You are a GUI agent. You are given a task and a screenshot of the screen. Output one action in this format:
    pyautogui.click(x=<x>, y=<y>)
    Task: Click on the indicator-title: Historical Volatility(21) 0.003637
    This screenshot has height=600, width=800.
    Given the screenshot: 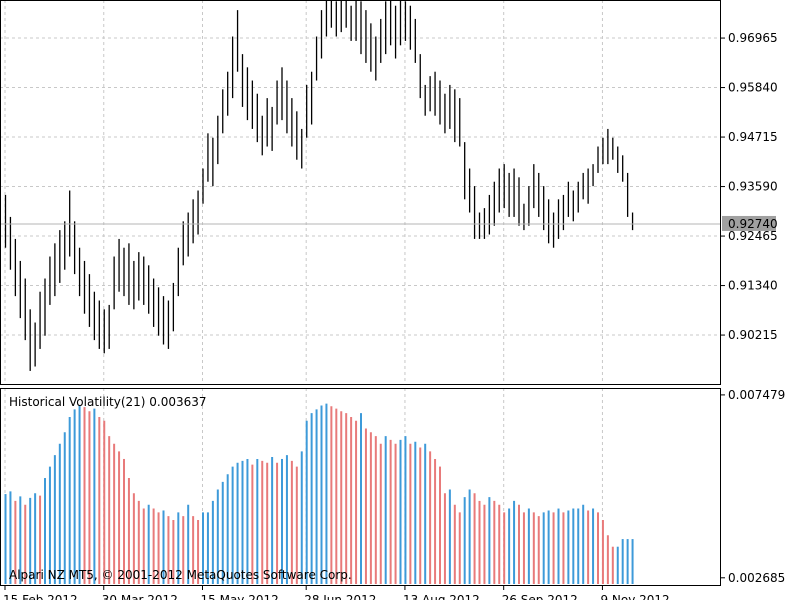 What is the action you would take?
    pyautogui.click(x=108, y=402)
    